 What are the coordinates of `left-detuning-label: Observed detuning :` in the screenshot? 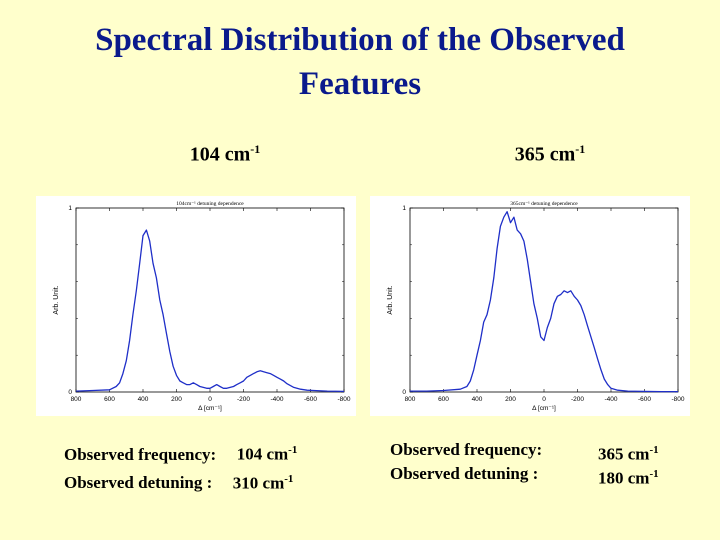 It's located at (138, 483).